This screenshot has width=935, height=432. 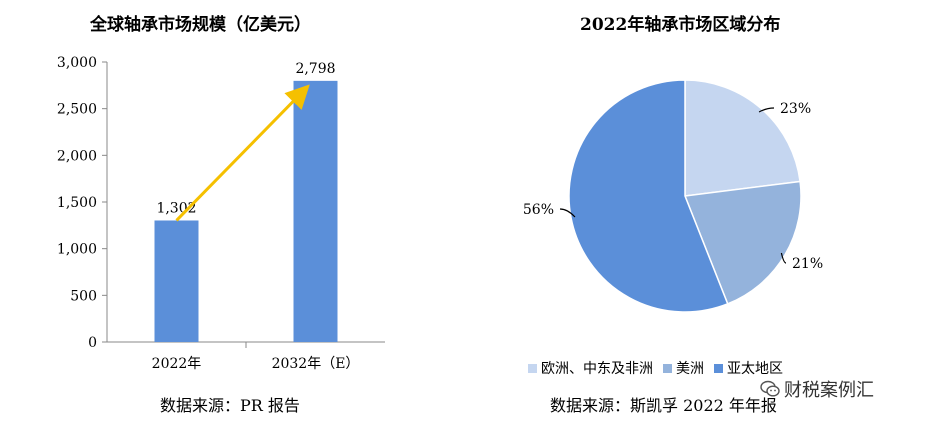 I want to click on legend-item-emea: 欧洲、中东及非洲, so click(x=590, y=368).